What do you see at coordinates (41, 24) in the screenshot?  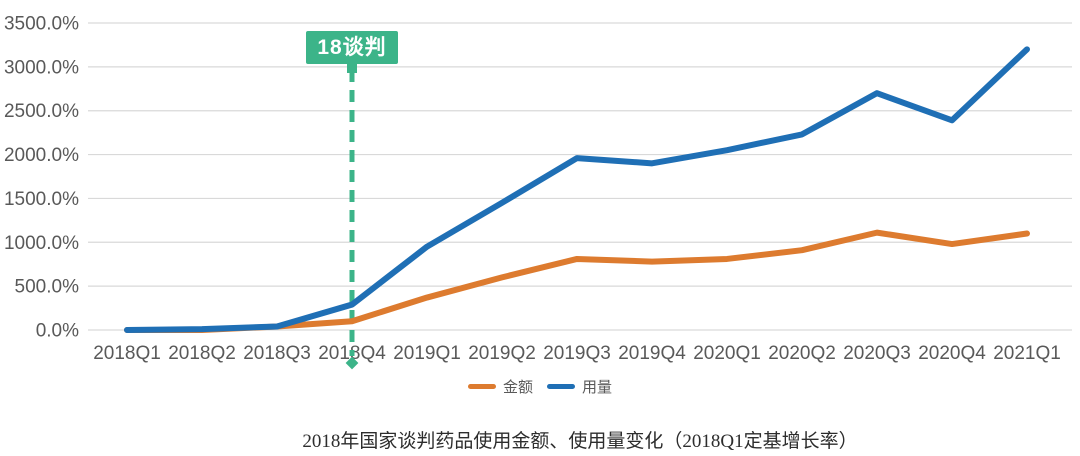 I see `y-axis-tick-label: 3500.0%` at bounding box center [41, 24].